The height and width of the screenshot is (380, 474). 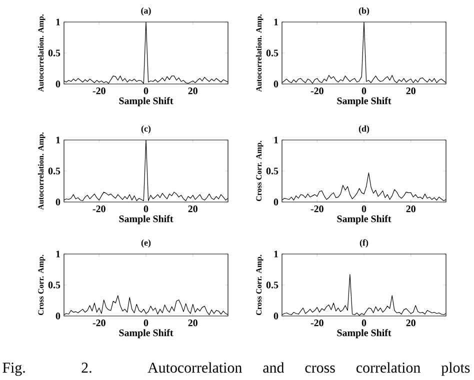 I want to click on chart-title: (b), so click(x=364, y=11).